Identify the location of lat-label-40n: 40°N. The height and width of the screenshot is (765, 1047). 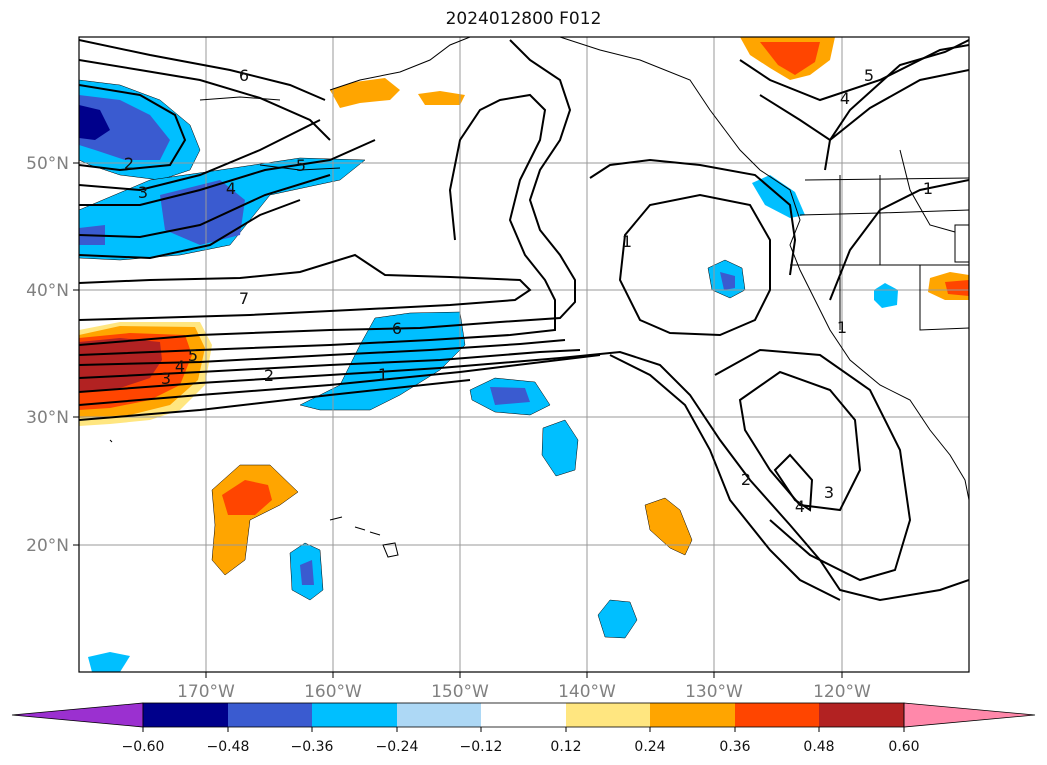
(47, 291).